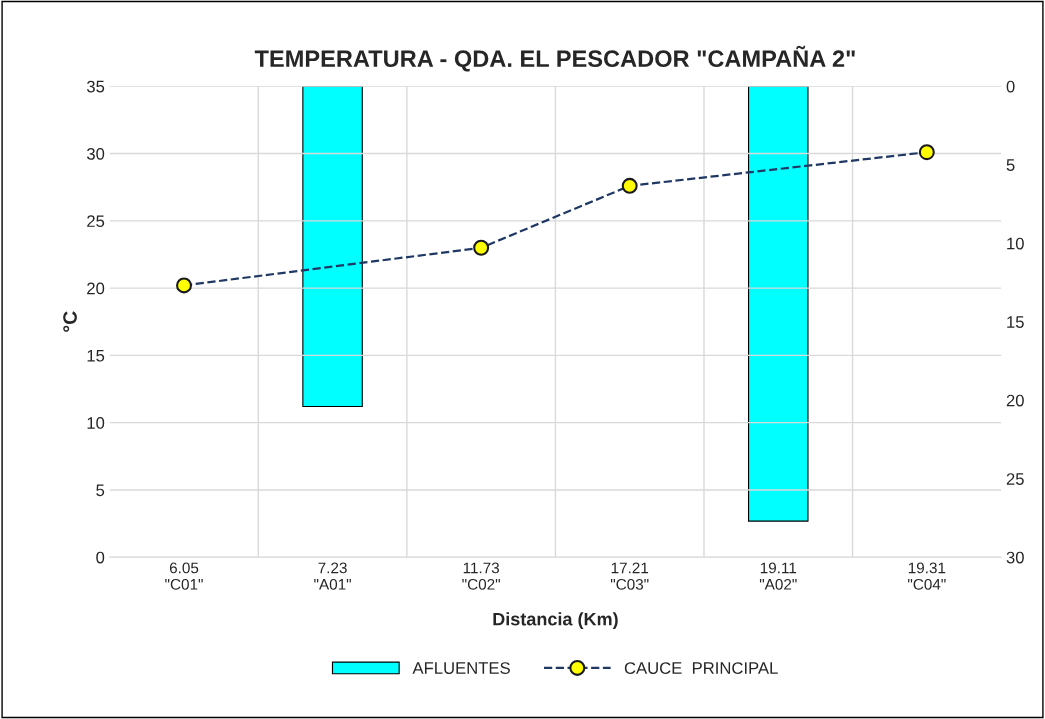 The height and width of the screenshot is (719, 1045). What do you see at coordinates (332, 576) in the screenshot?
I see `x-tick-label: 7.23 "A01"` at bounding box center [332, 576].